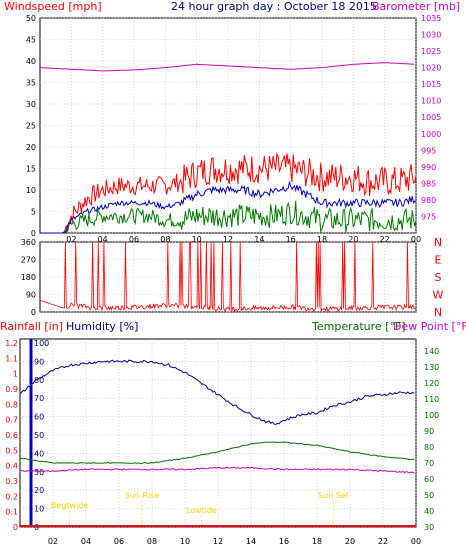 This screenshot has height=555, width=466. I want to click on temperature-tick-label: 120, so click(431, 383).